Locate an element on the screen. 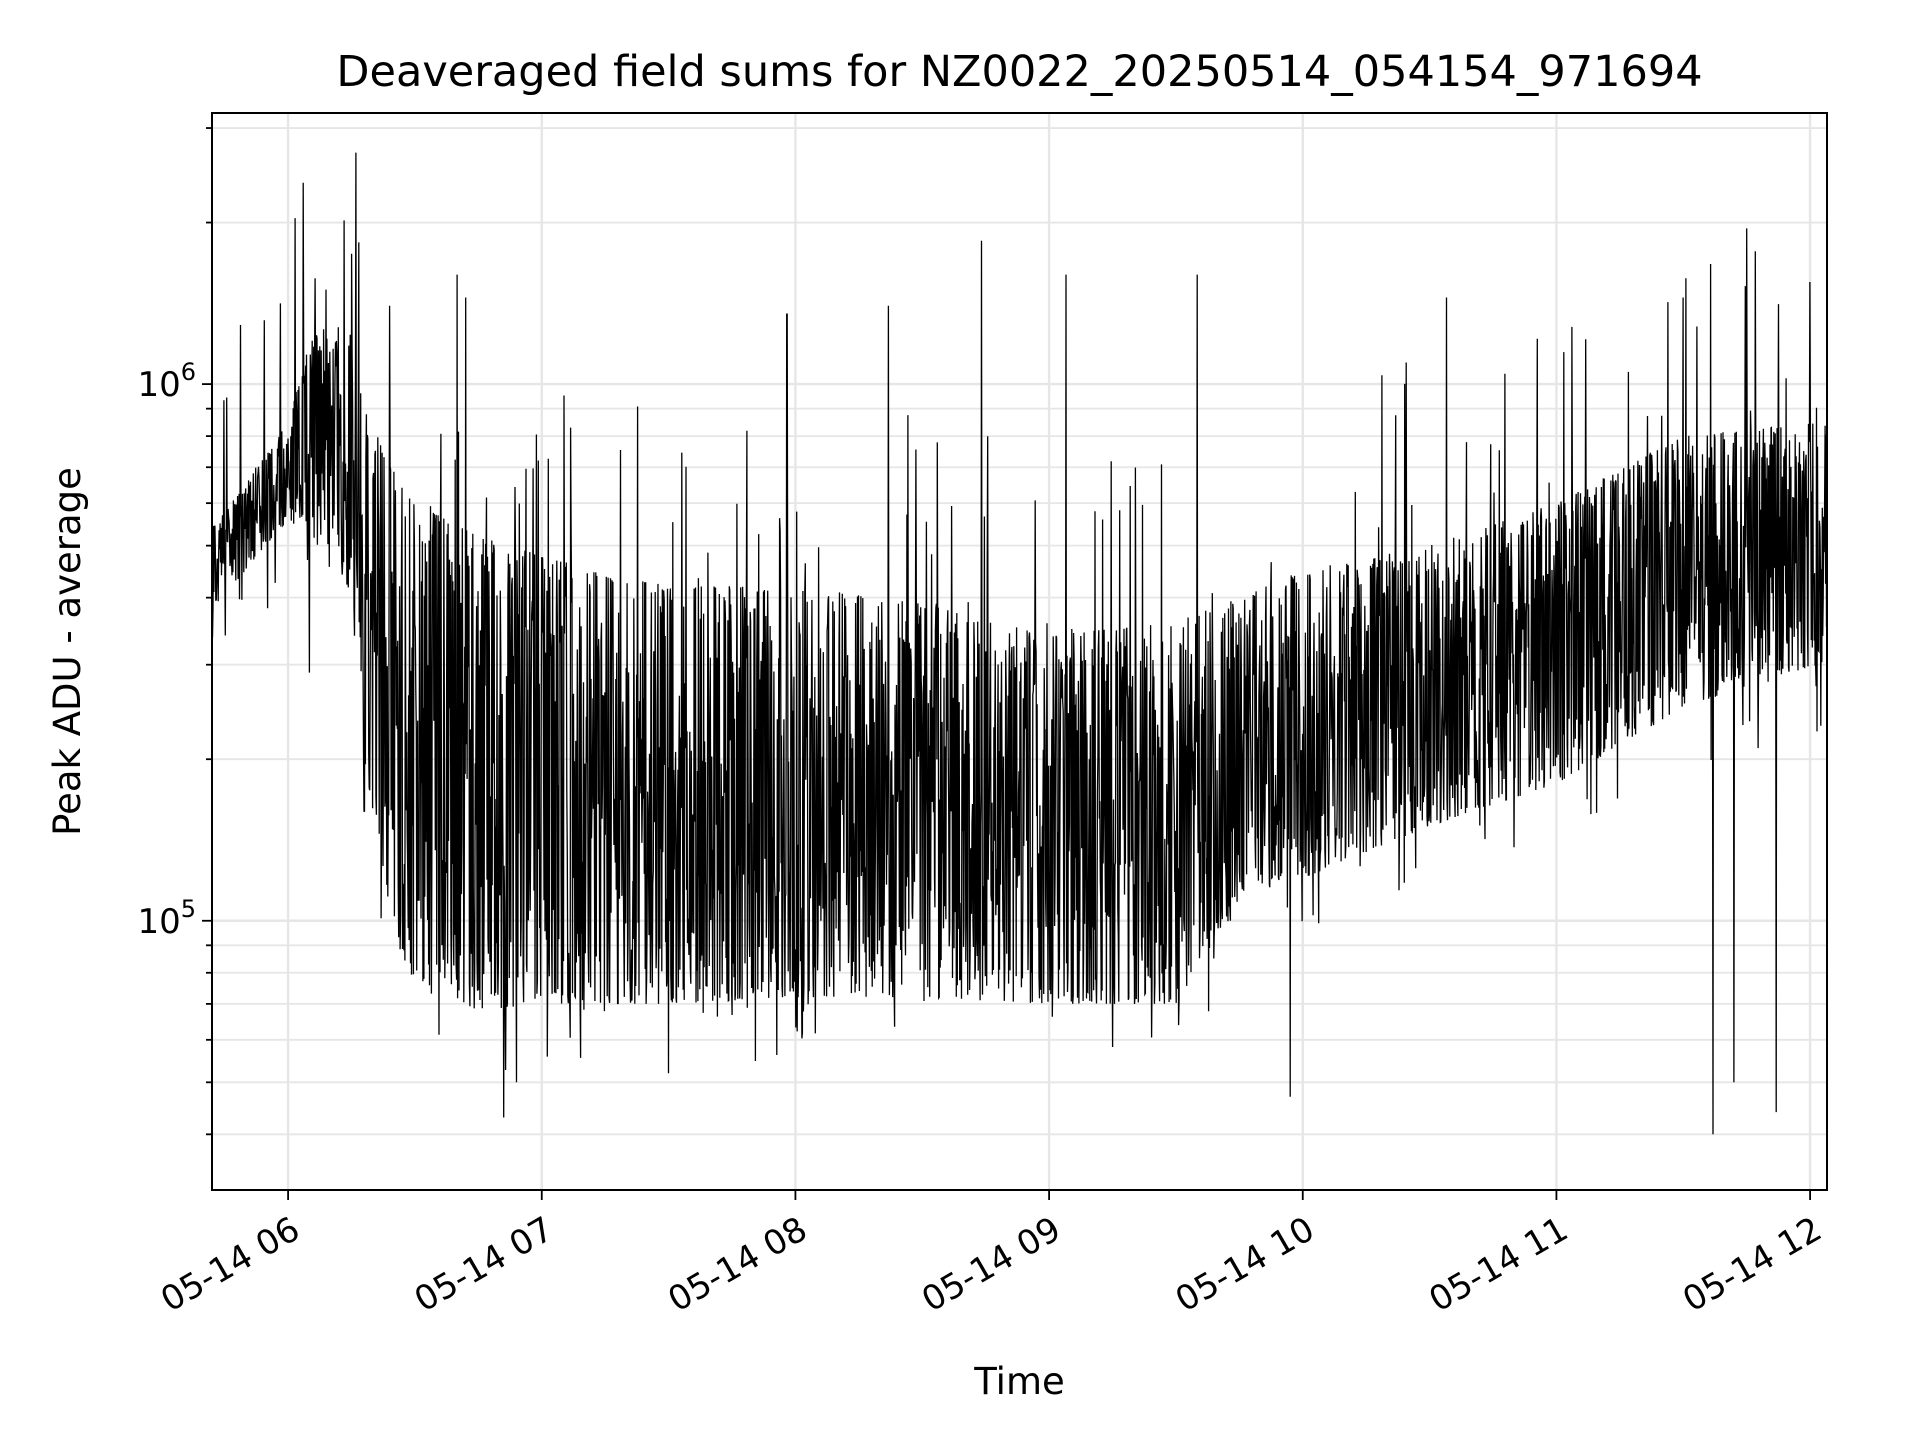 The height and width of the screenshot is (1440, 1920). y-tick-label: 10⁵ is located at coordinates (166, 918).